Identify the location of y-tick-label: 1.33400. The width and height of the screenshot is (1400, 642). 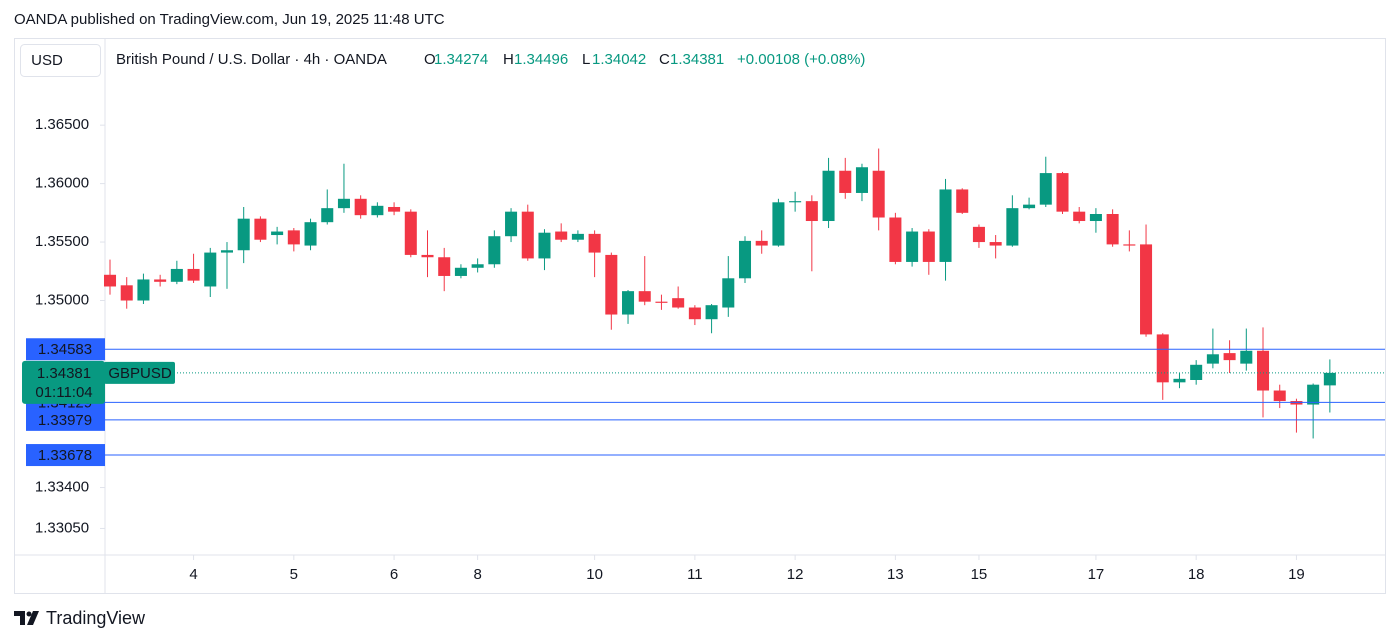
(62, 487).